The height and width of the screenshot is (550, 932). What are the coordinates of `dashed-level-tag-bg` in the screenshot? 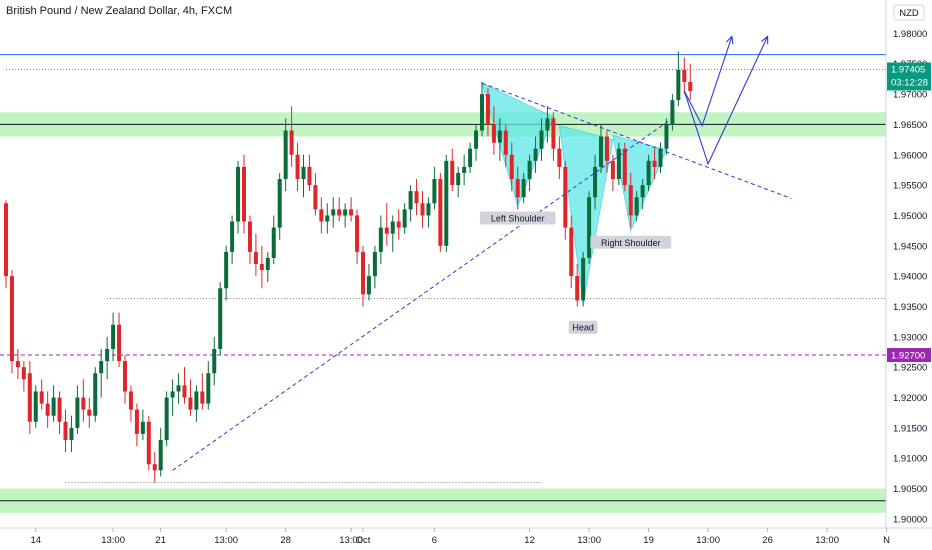 It's located at (909, 355).